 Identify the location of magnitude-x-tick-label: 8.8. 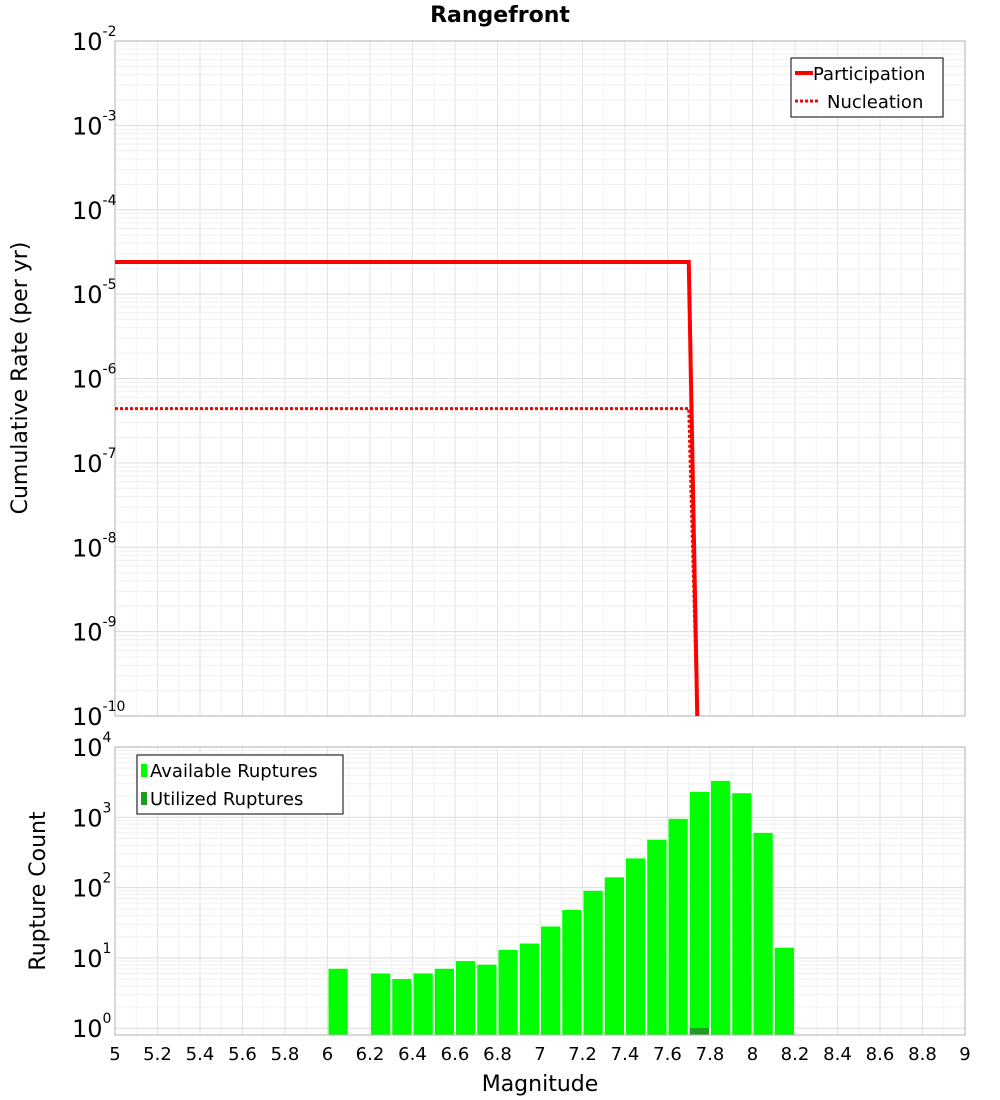
(922, 1054).